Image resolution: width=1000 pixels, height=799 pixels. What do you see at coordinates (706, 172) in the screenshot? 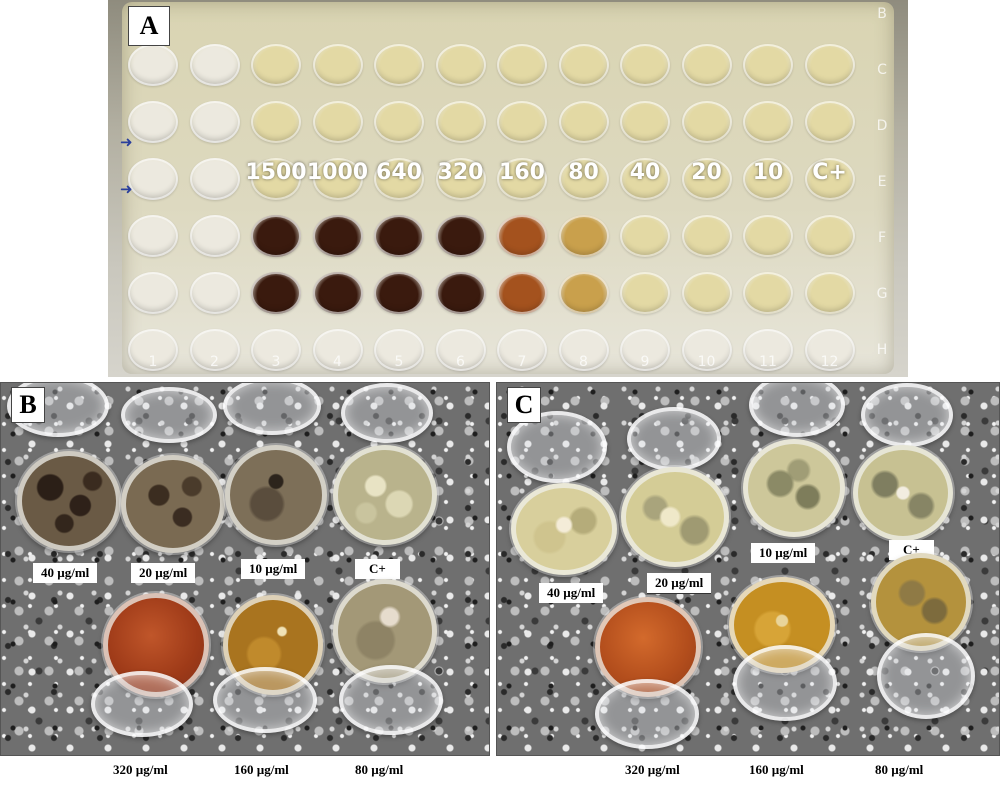
I see `dilution-label: 20` at bounding box center [706, 172].